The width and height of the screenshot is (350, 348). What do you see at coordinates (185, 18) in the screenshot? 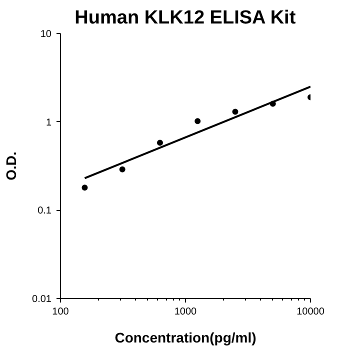
I see `chart-title: Human KLK12 ELISA Kit` at bounding box center [185, 18].